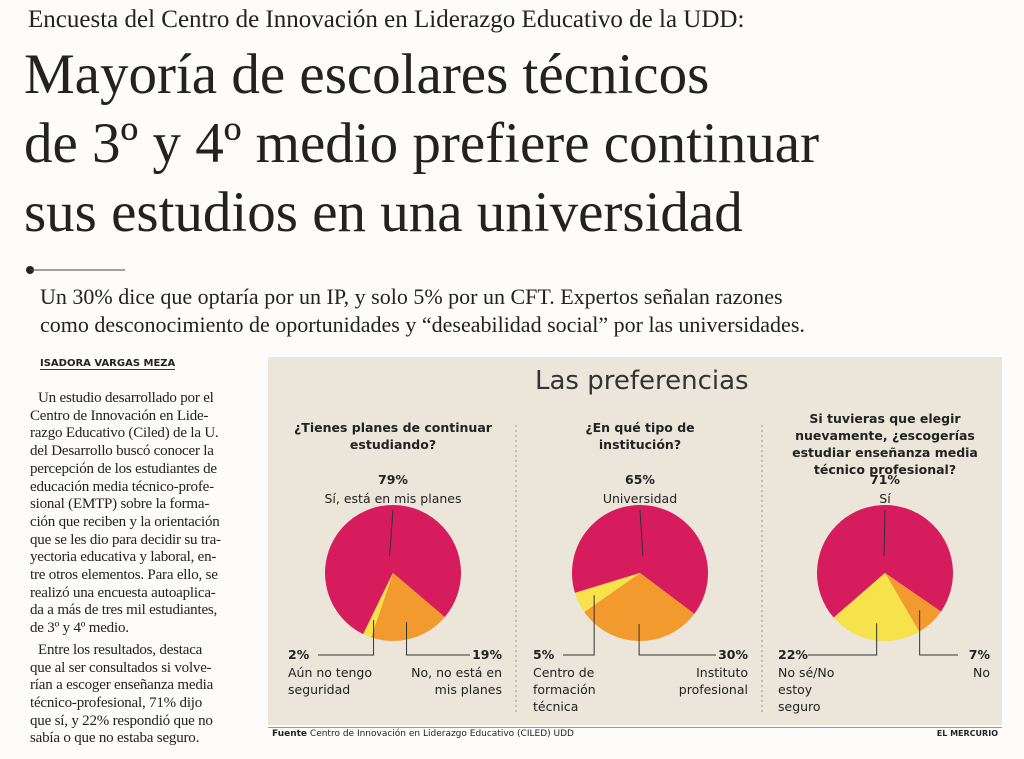 Image resolution: width=1024 pixels, height=759 pixels. I want to click on category-label: No, so click(981, 672).